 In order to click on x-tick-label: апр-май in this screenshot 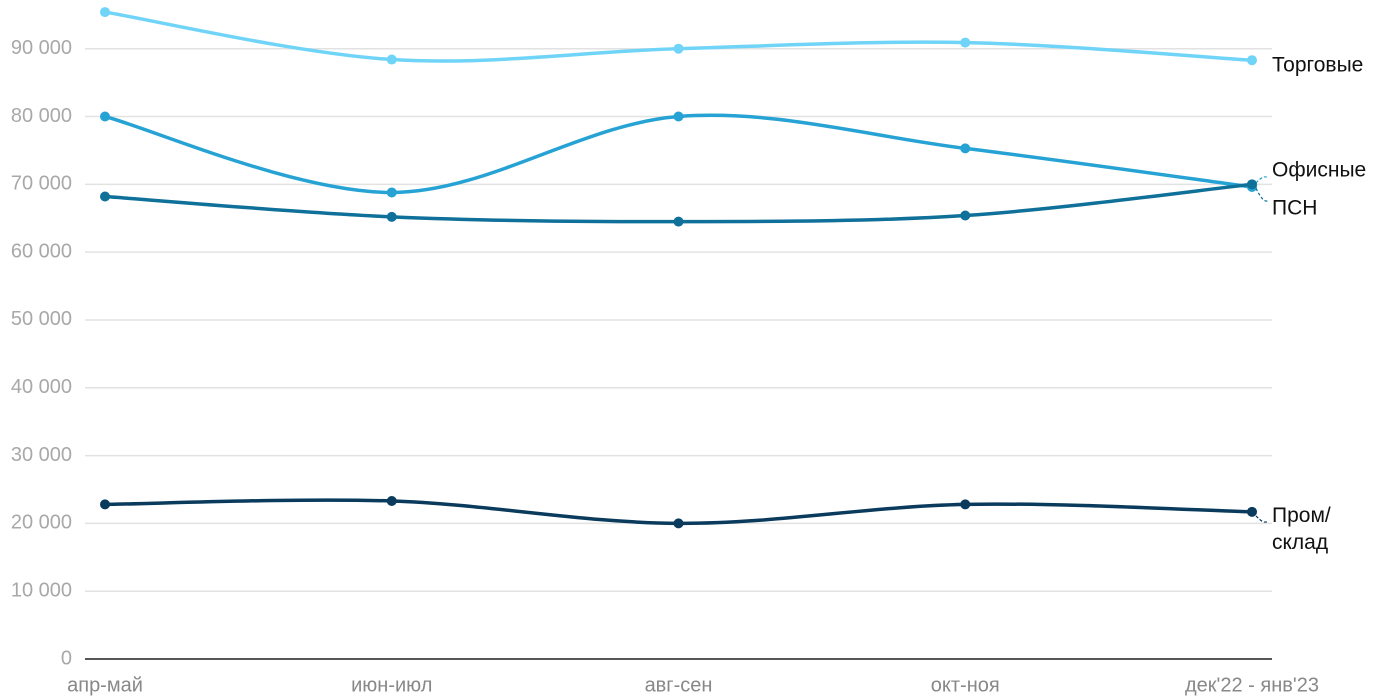, I will do `click(105, 685)`.